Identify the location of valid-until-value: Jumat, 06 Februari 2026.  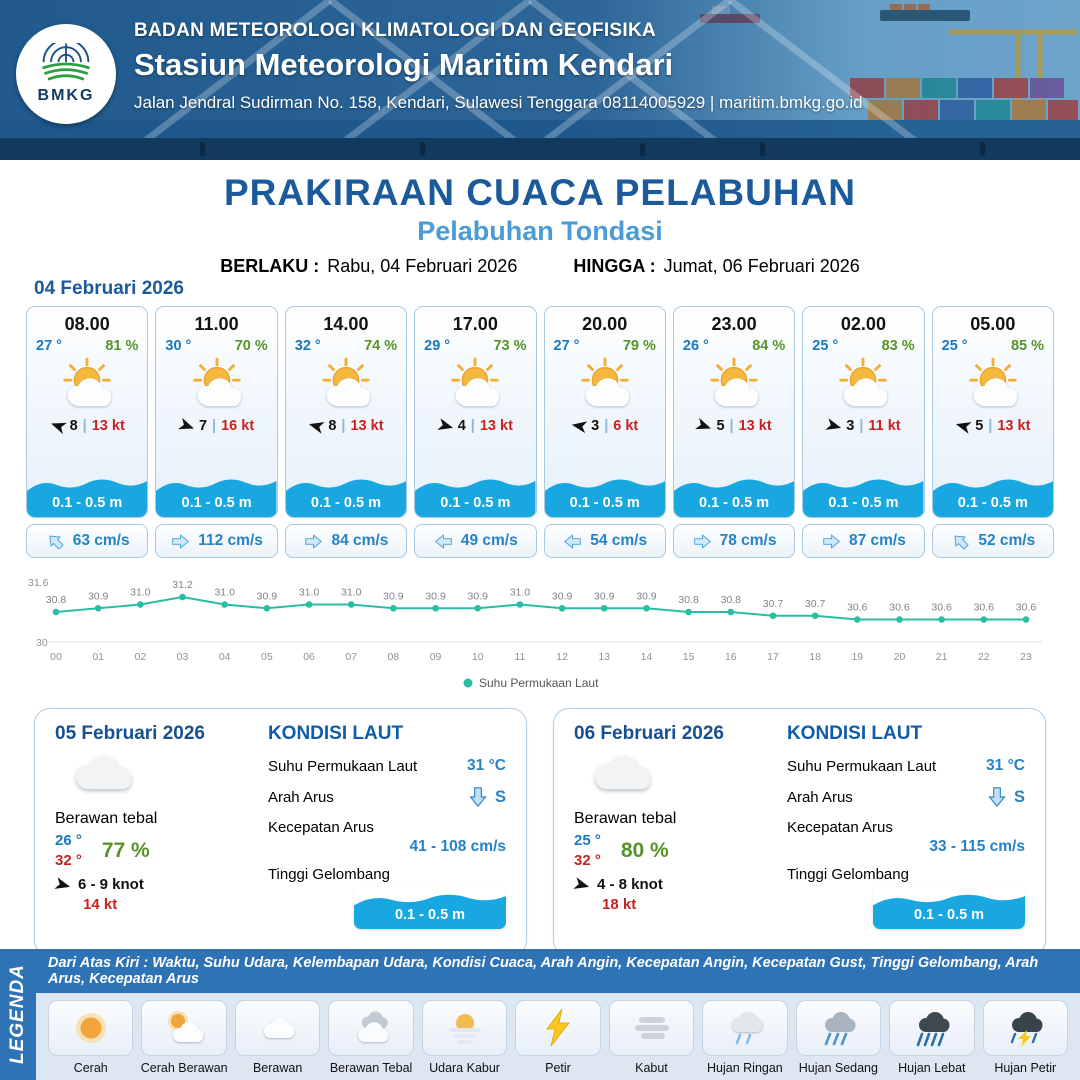
(761, 266).